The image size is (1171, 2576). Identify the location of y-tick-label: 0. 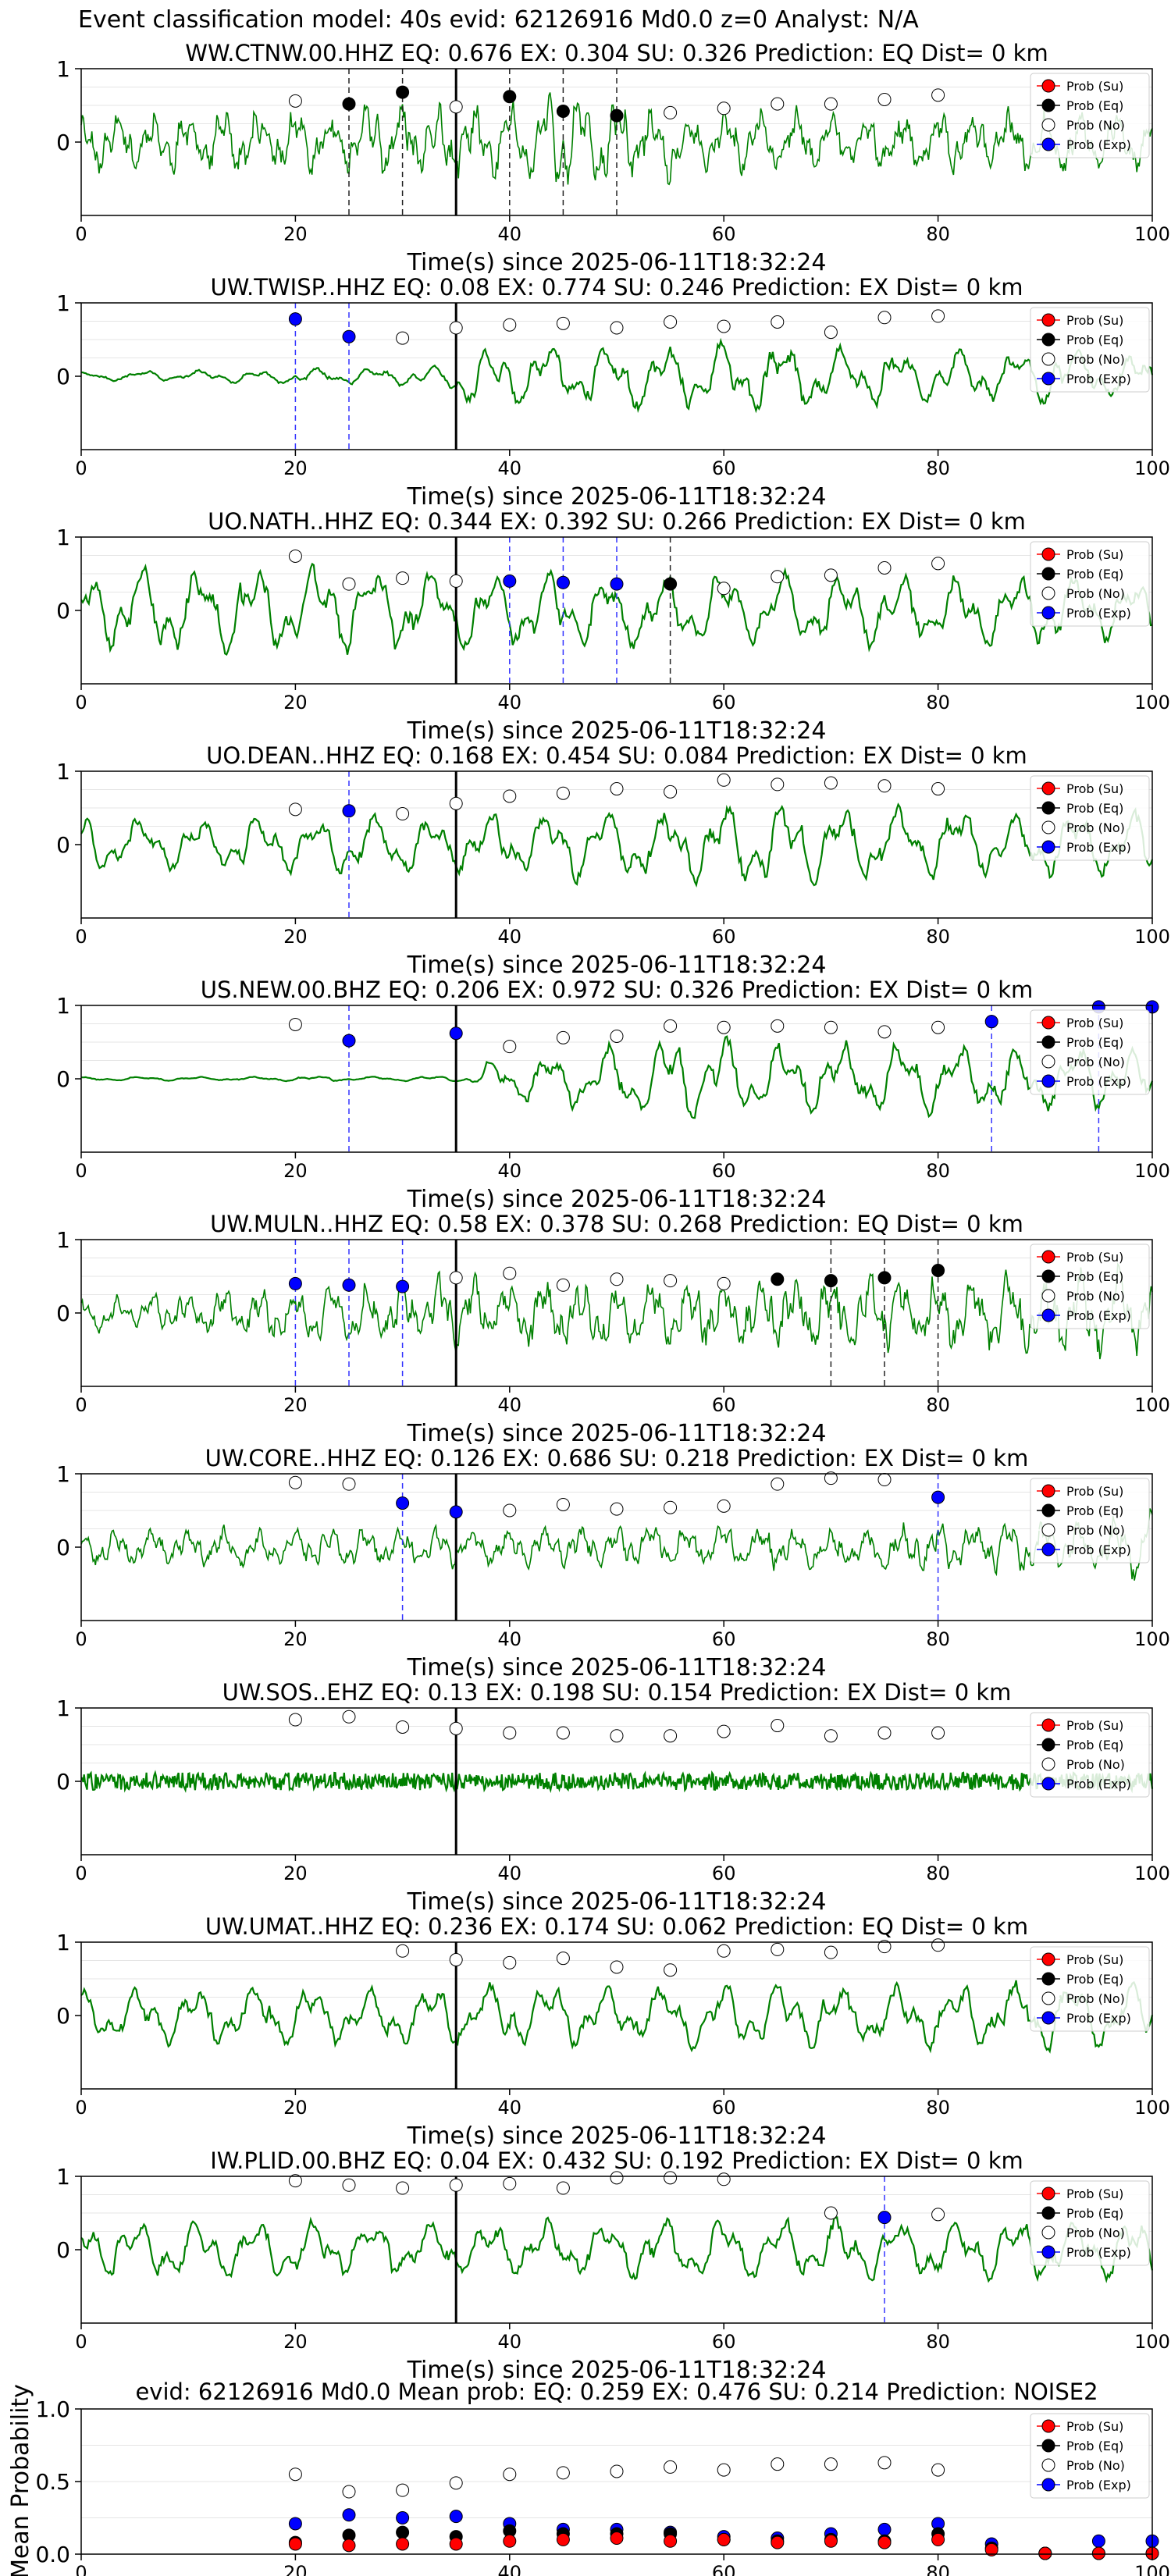
(63, 2016).